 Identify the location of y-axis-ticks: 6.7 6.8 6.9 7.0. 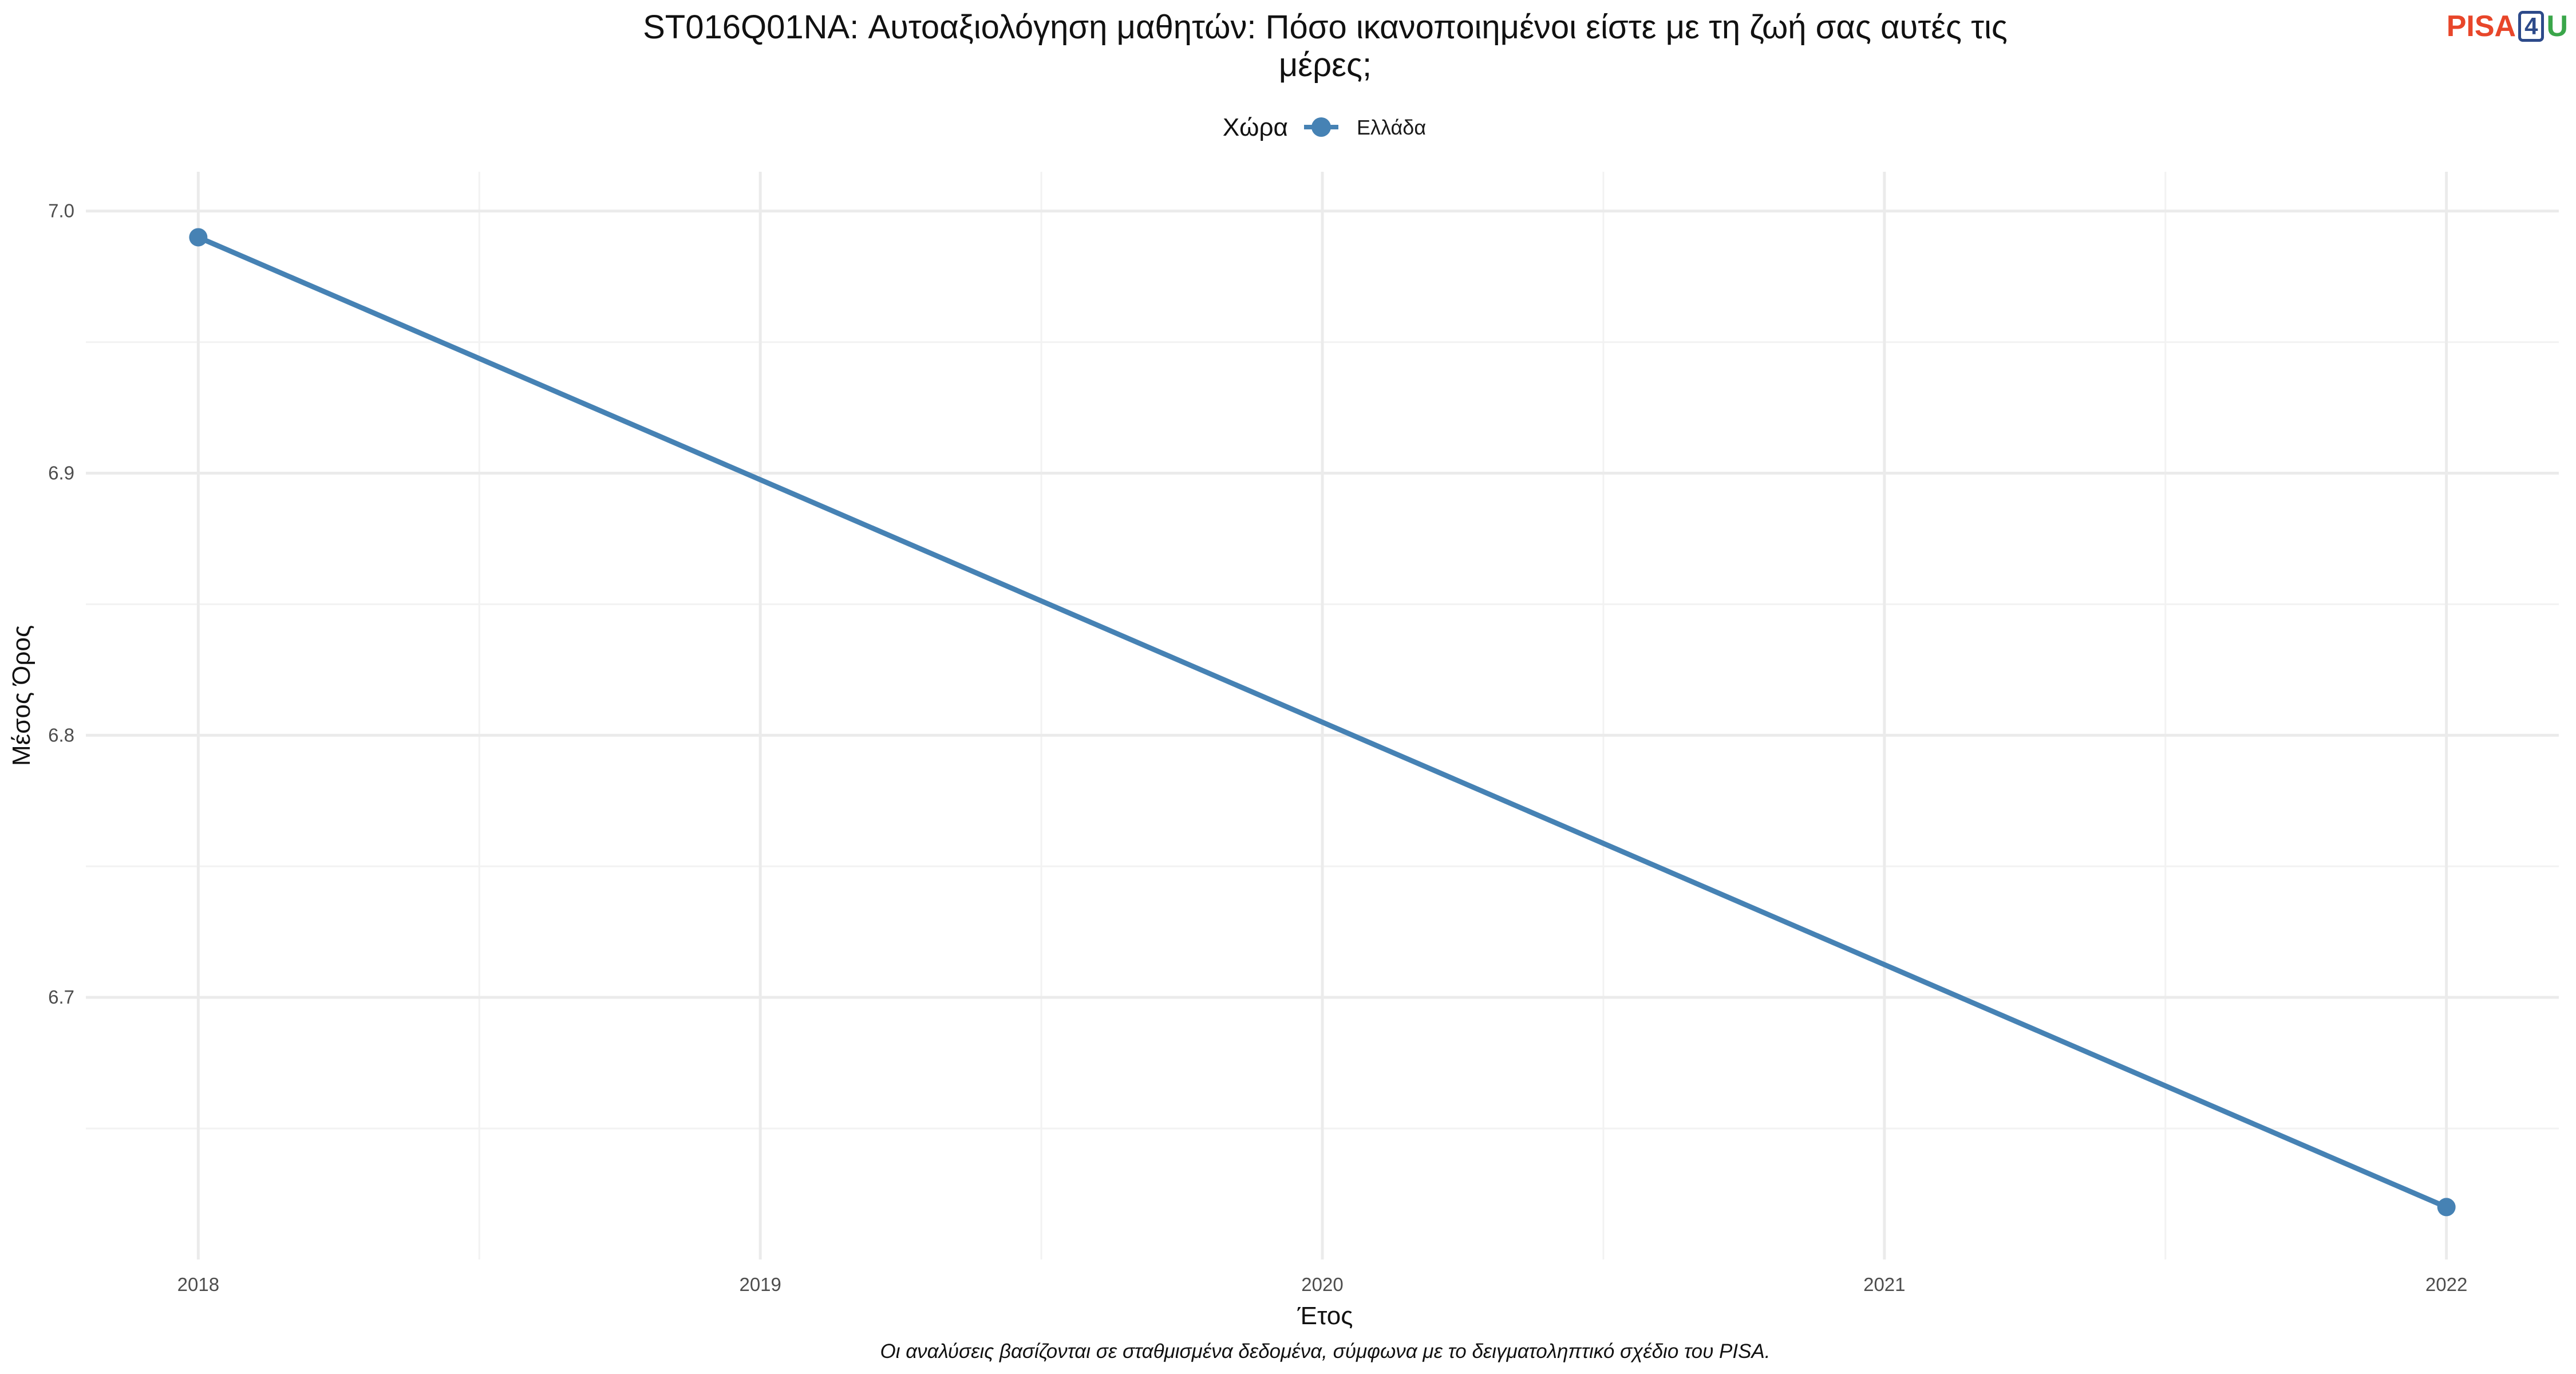
(61, 604).